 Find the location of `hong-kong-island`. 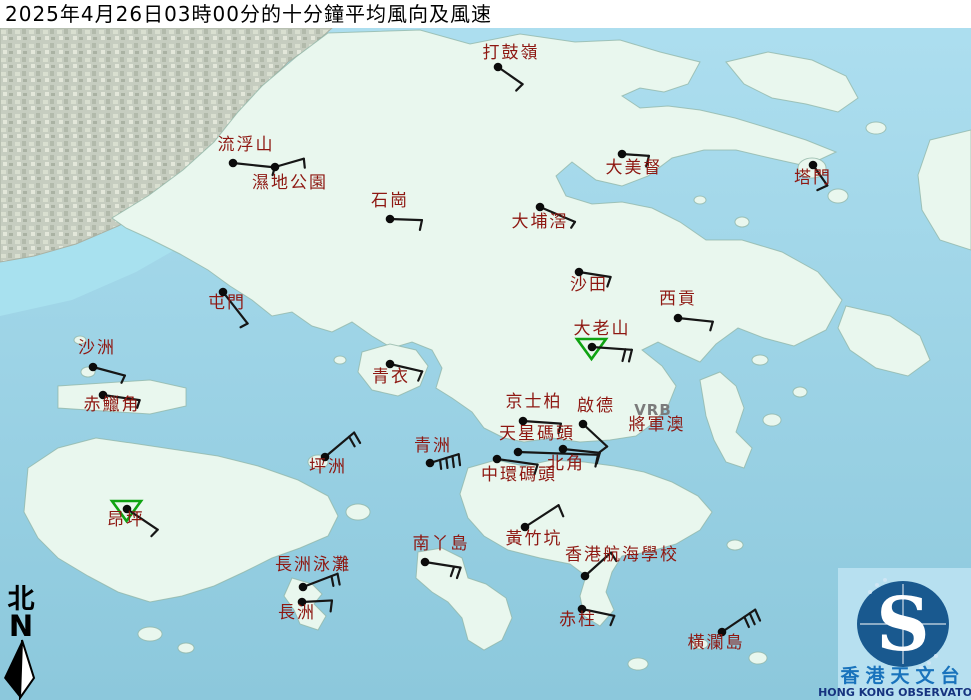

hong-kong-island is located at coordinates (586, 543).